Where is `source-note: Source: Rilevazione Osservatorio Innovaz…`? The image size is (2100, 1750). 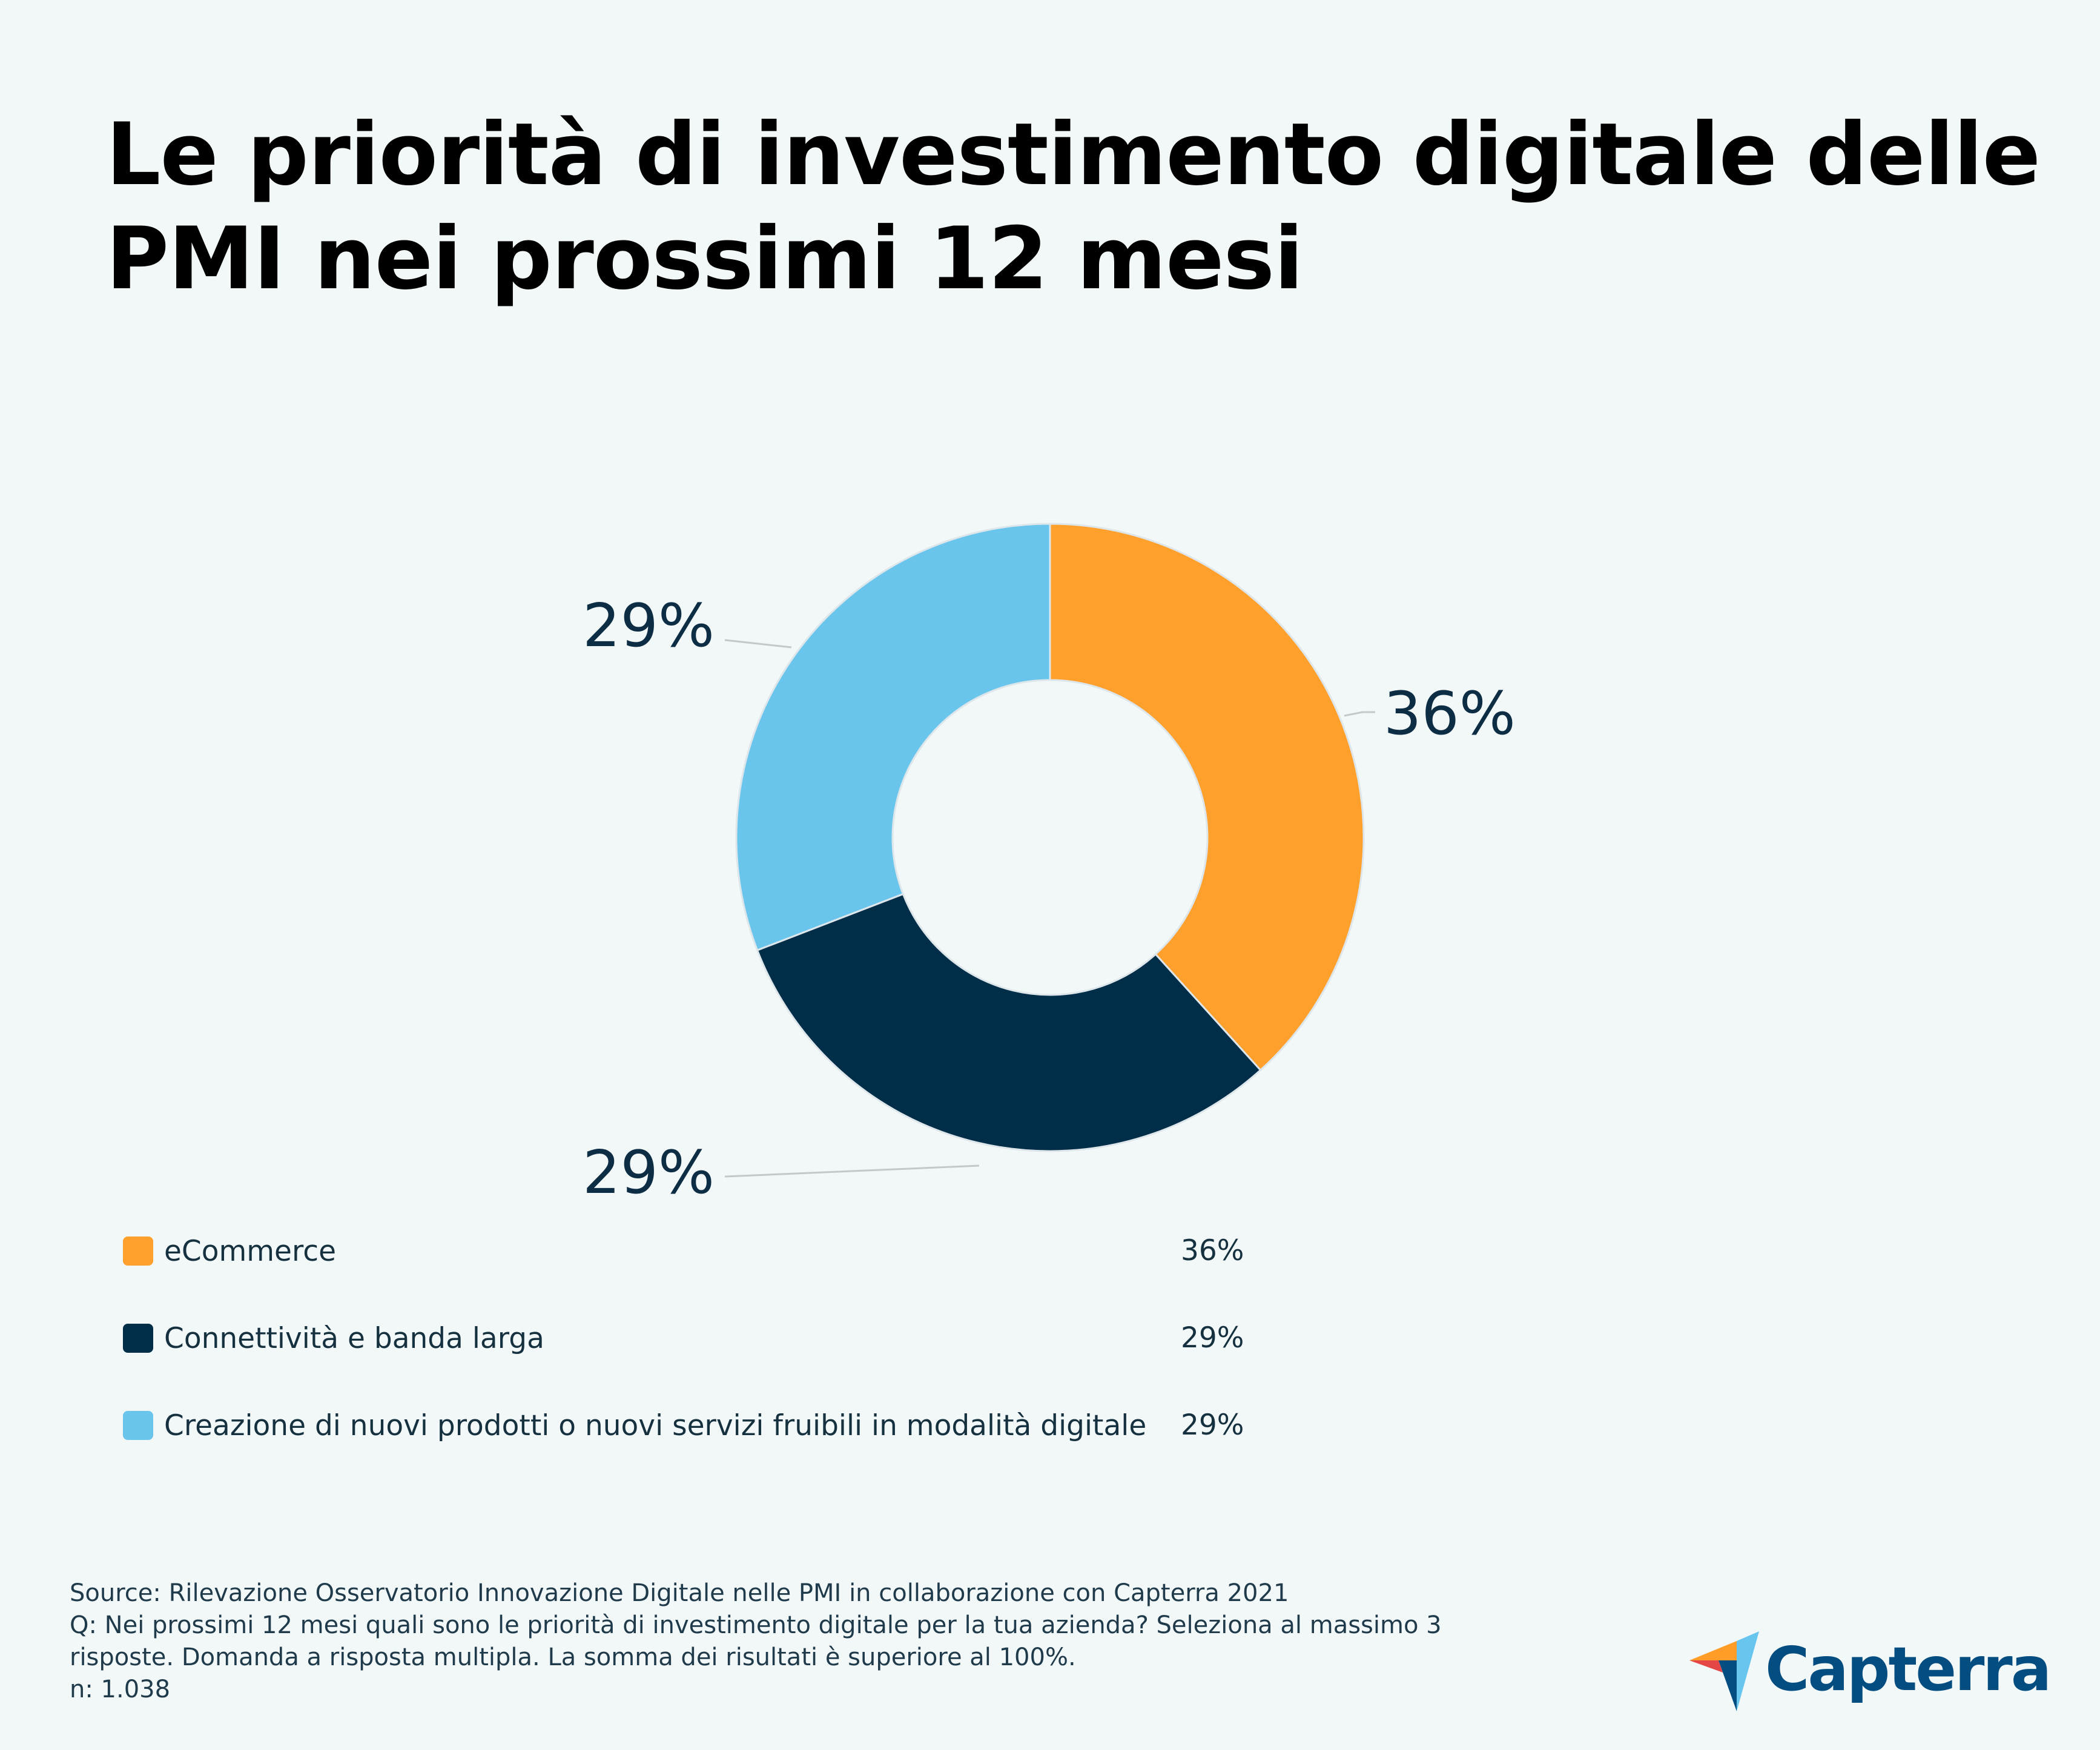
source-note: Source: Rilevazione Osservatorio Innovaz… is located at coordinates (679, 1593).